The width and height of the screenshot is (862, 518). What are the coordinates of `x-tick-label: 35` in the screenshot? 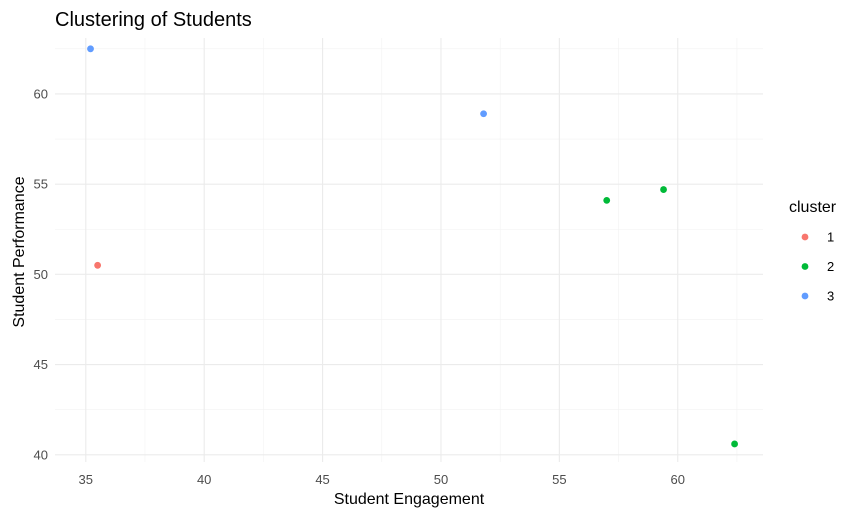 It's located at (86, 479).